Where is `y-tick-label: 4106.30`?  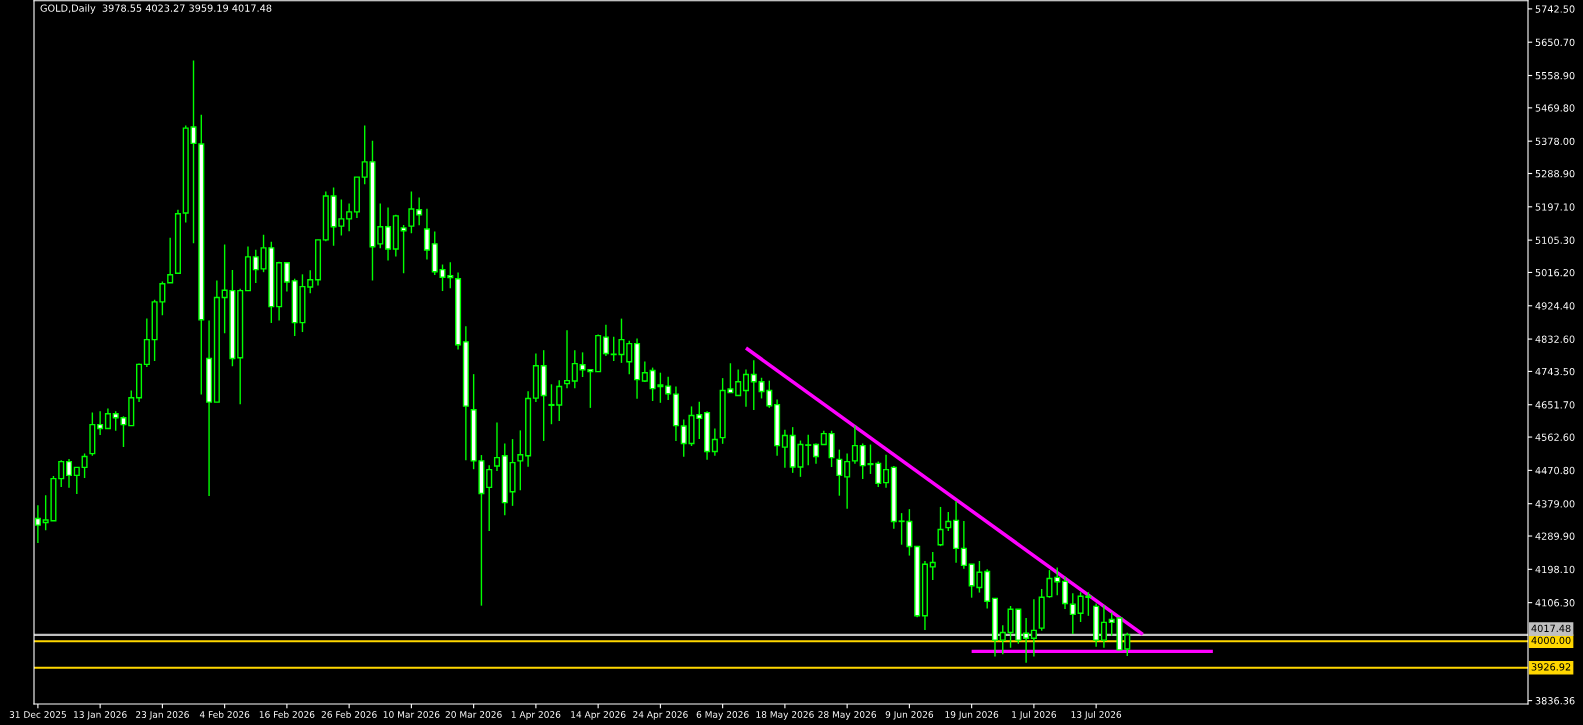
y-tick-label: 4106.30 is located at coordinates (1555, 603).